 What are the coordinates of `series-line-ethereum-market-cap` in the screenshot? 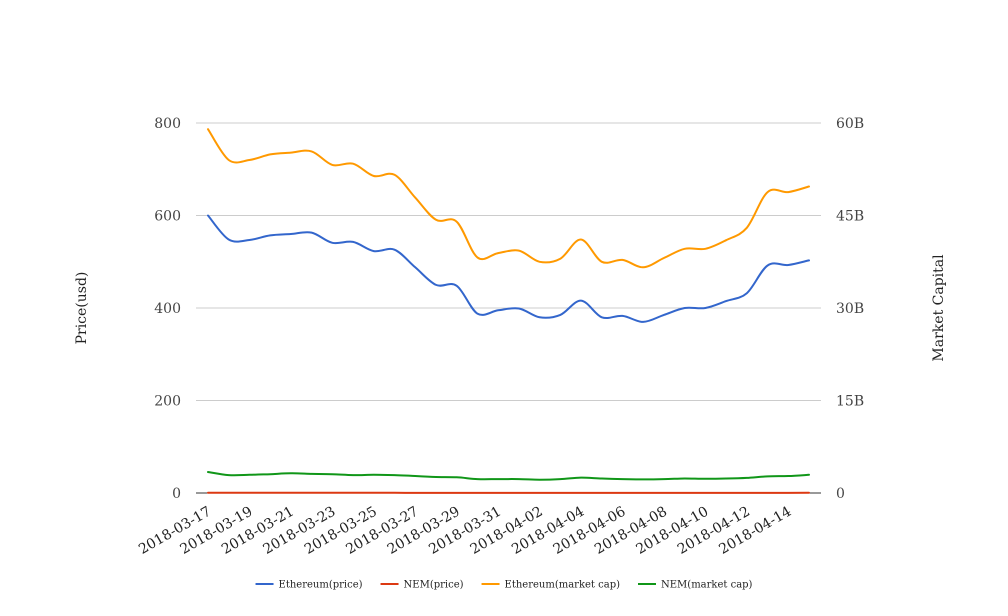 It's located at (508, 198).